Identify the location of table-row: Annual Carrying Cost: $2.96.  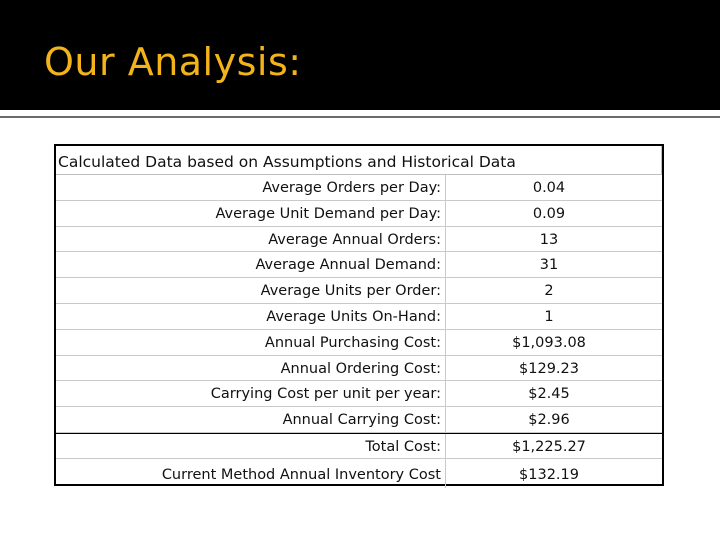
(359, 420).